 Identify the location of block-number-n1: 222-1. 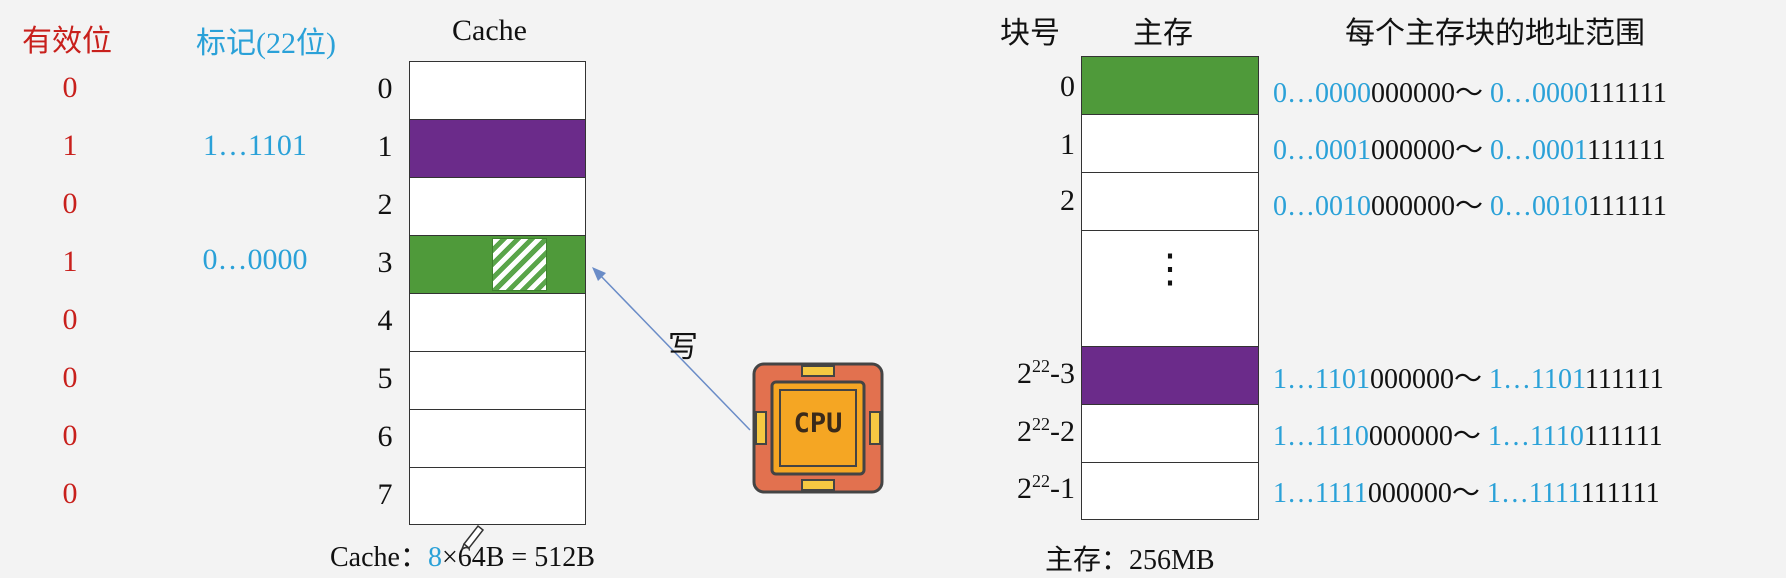
(1025, 488).